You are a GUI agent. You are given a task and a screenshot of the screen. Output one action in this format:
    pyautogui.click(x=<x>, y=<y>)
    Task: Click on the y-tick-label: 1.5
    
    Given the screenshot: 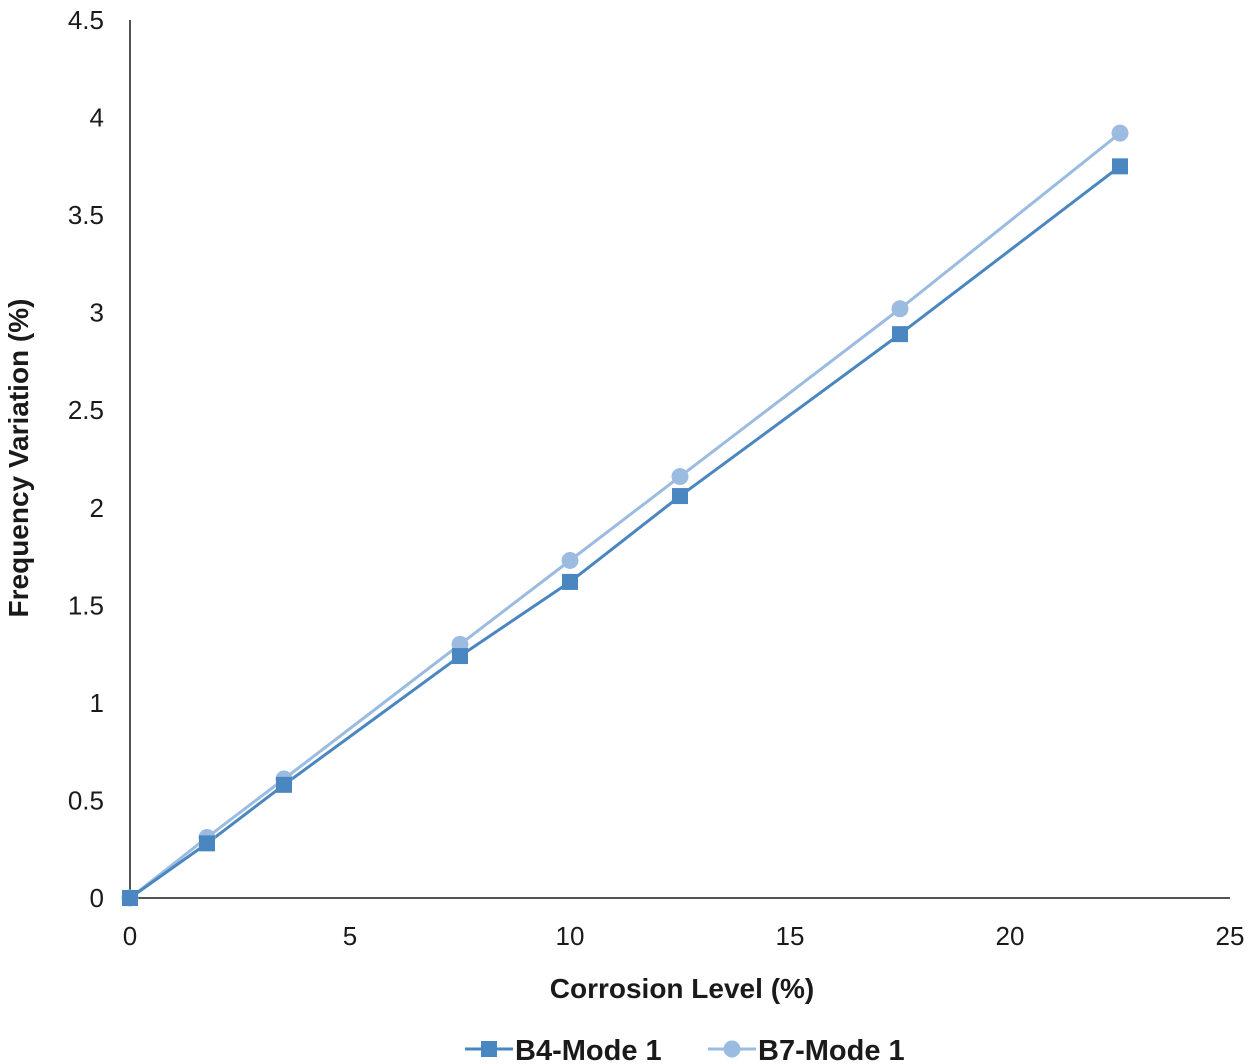 What is the action you would take?
    pyautogui.click(x=86, y=605)
    